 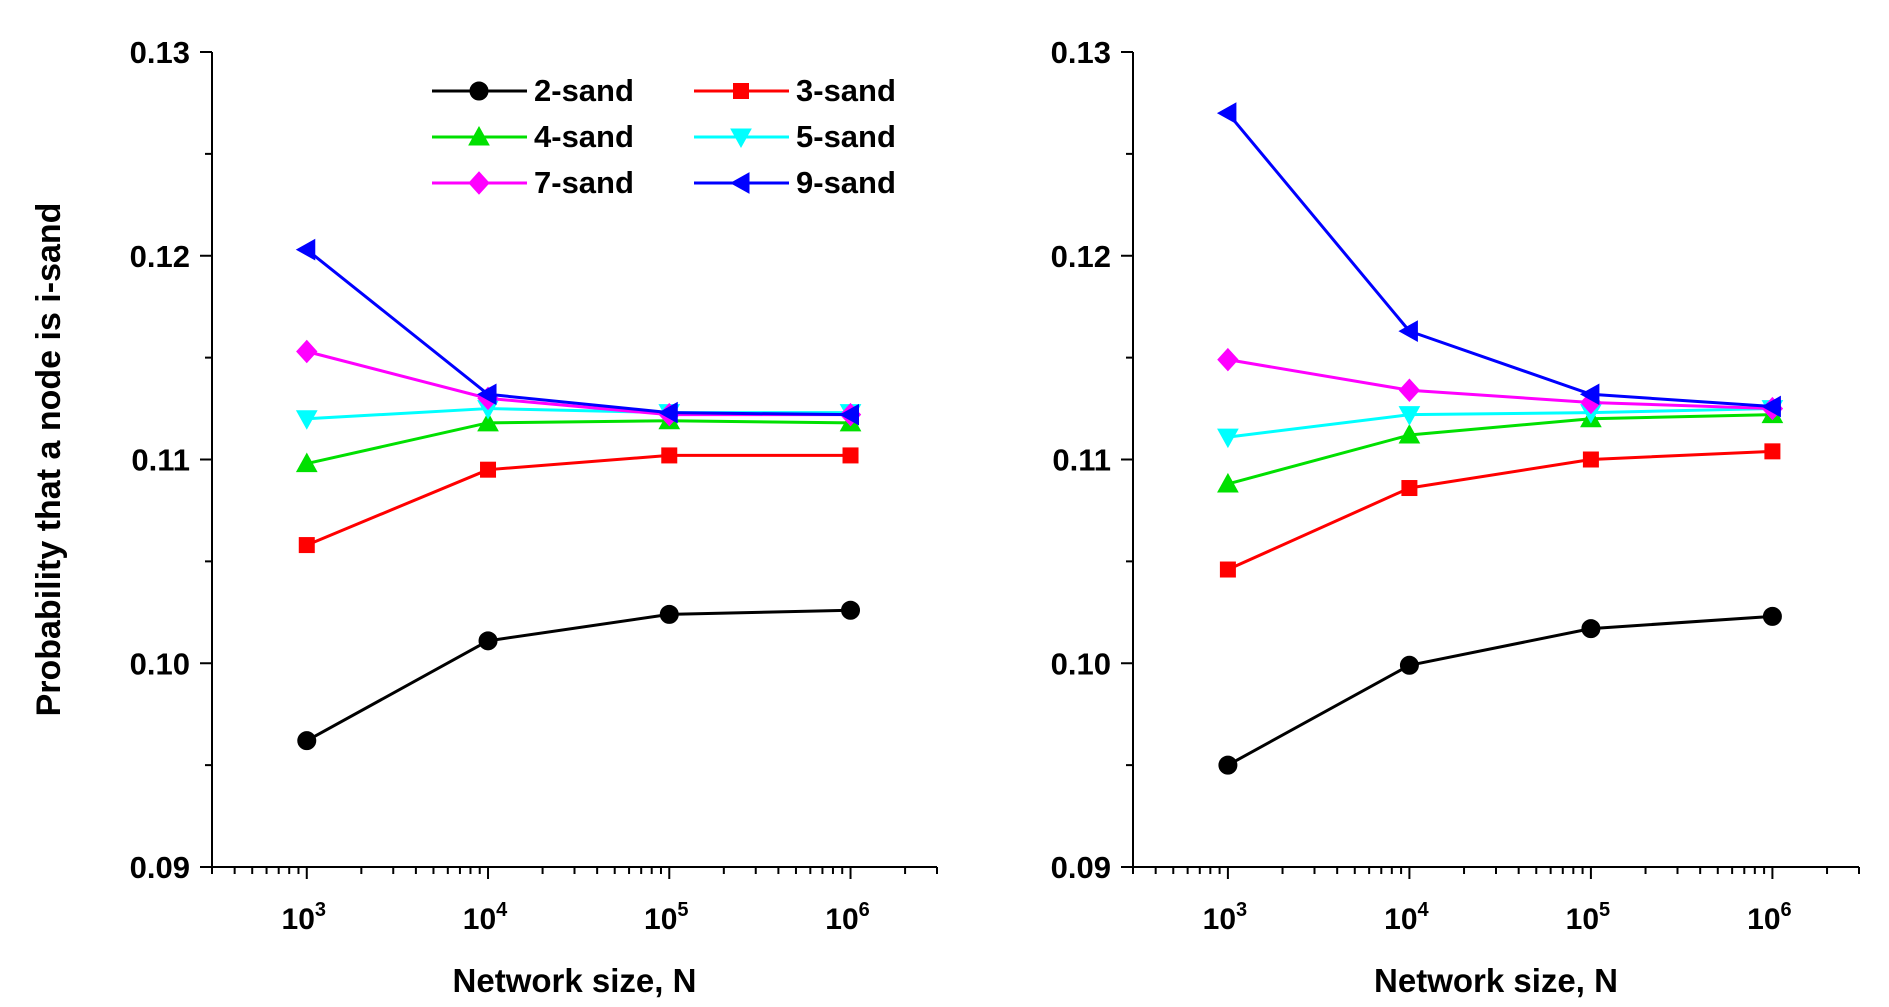 I want to click on legend: 2-sand 3-sand 4-sand 5-sand 7-sand 9-sand, so click(x=664, y=136).